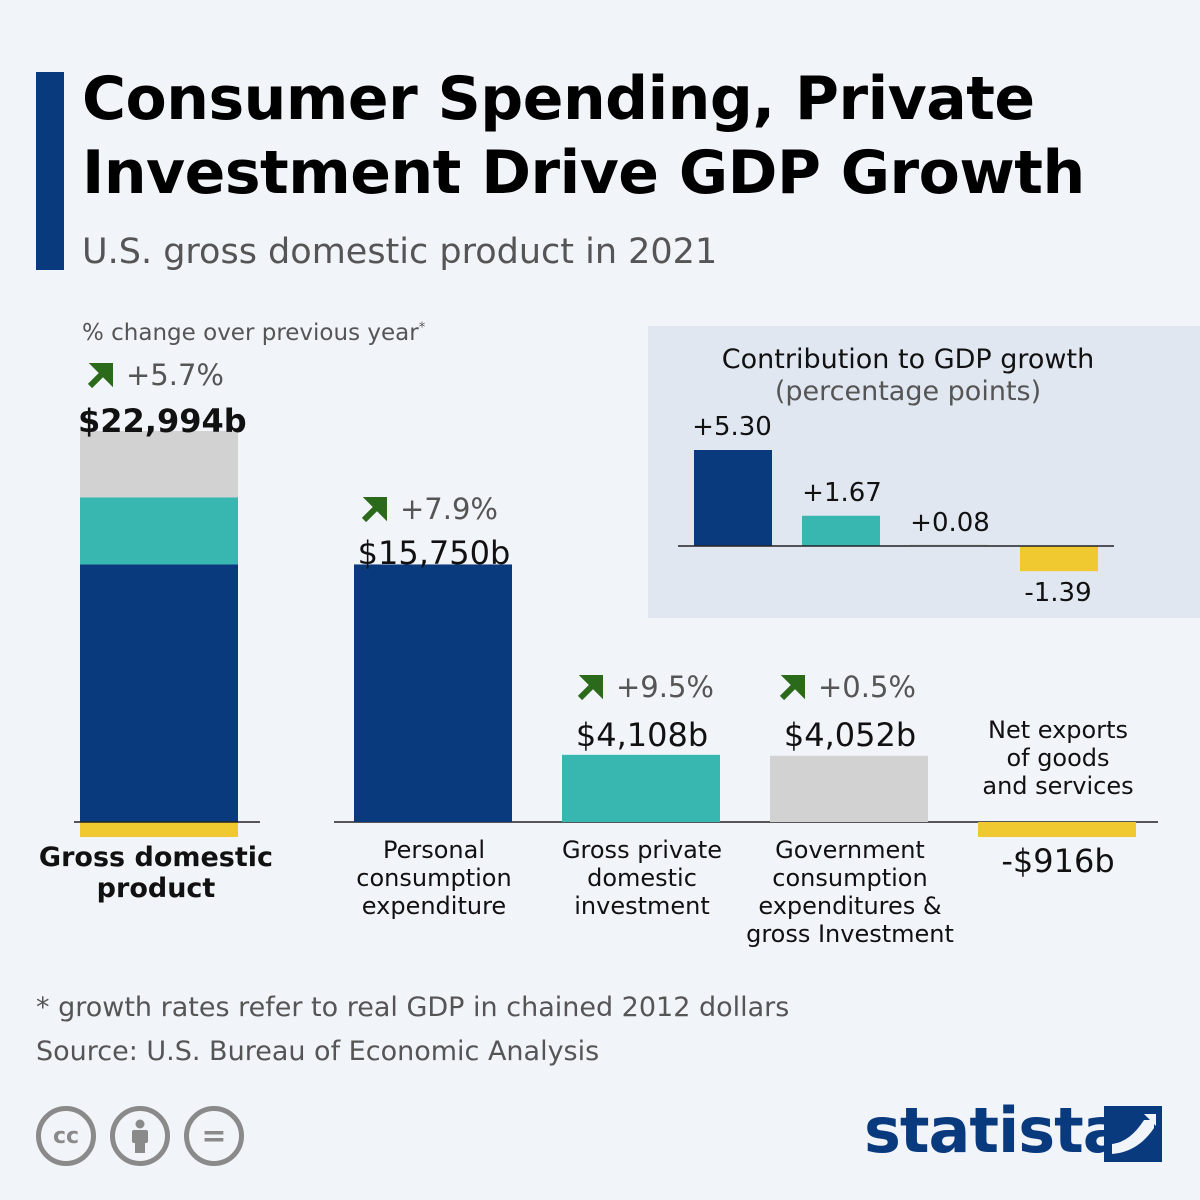 This screenshot has width=1200, height=1200. Describe the element at coordinates (641, 788) in the screenshot. I see `bar-gpdi` at that location.